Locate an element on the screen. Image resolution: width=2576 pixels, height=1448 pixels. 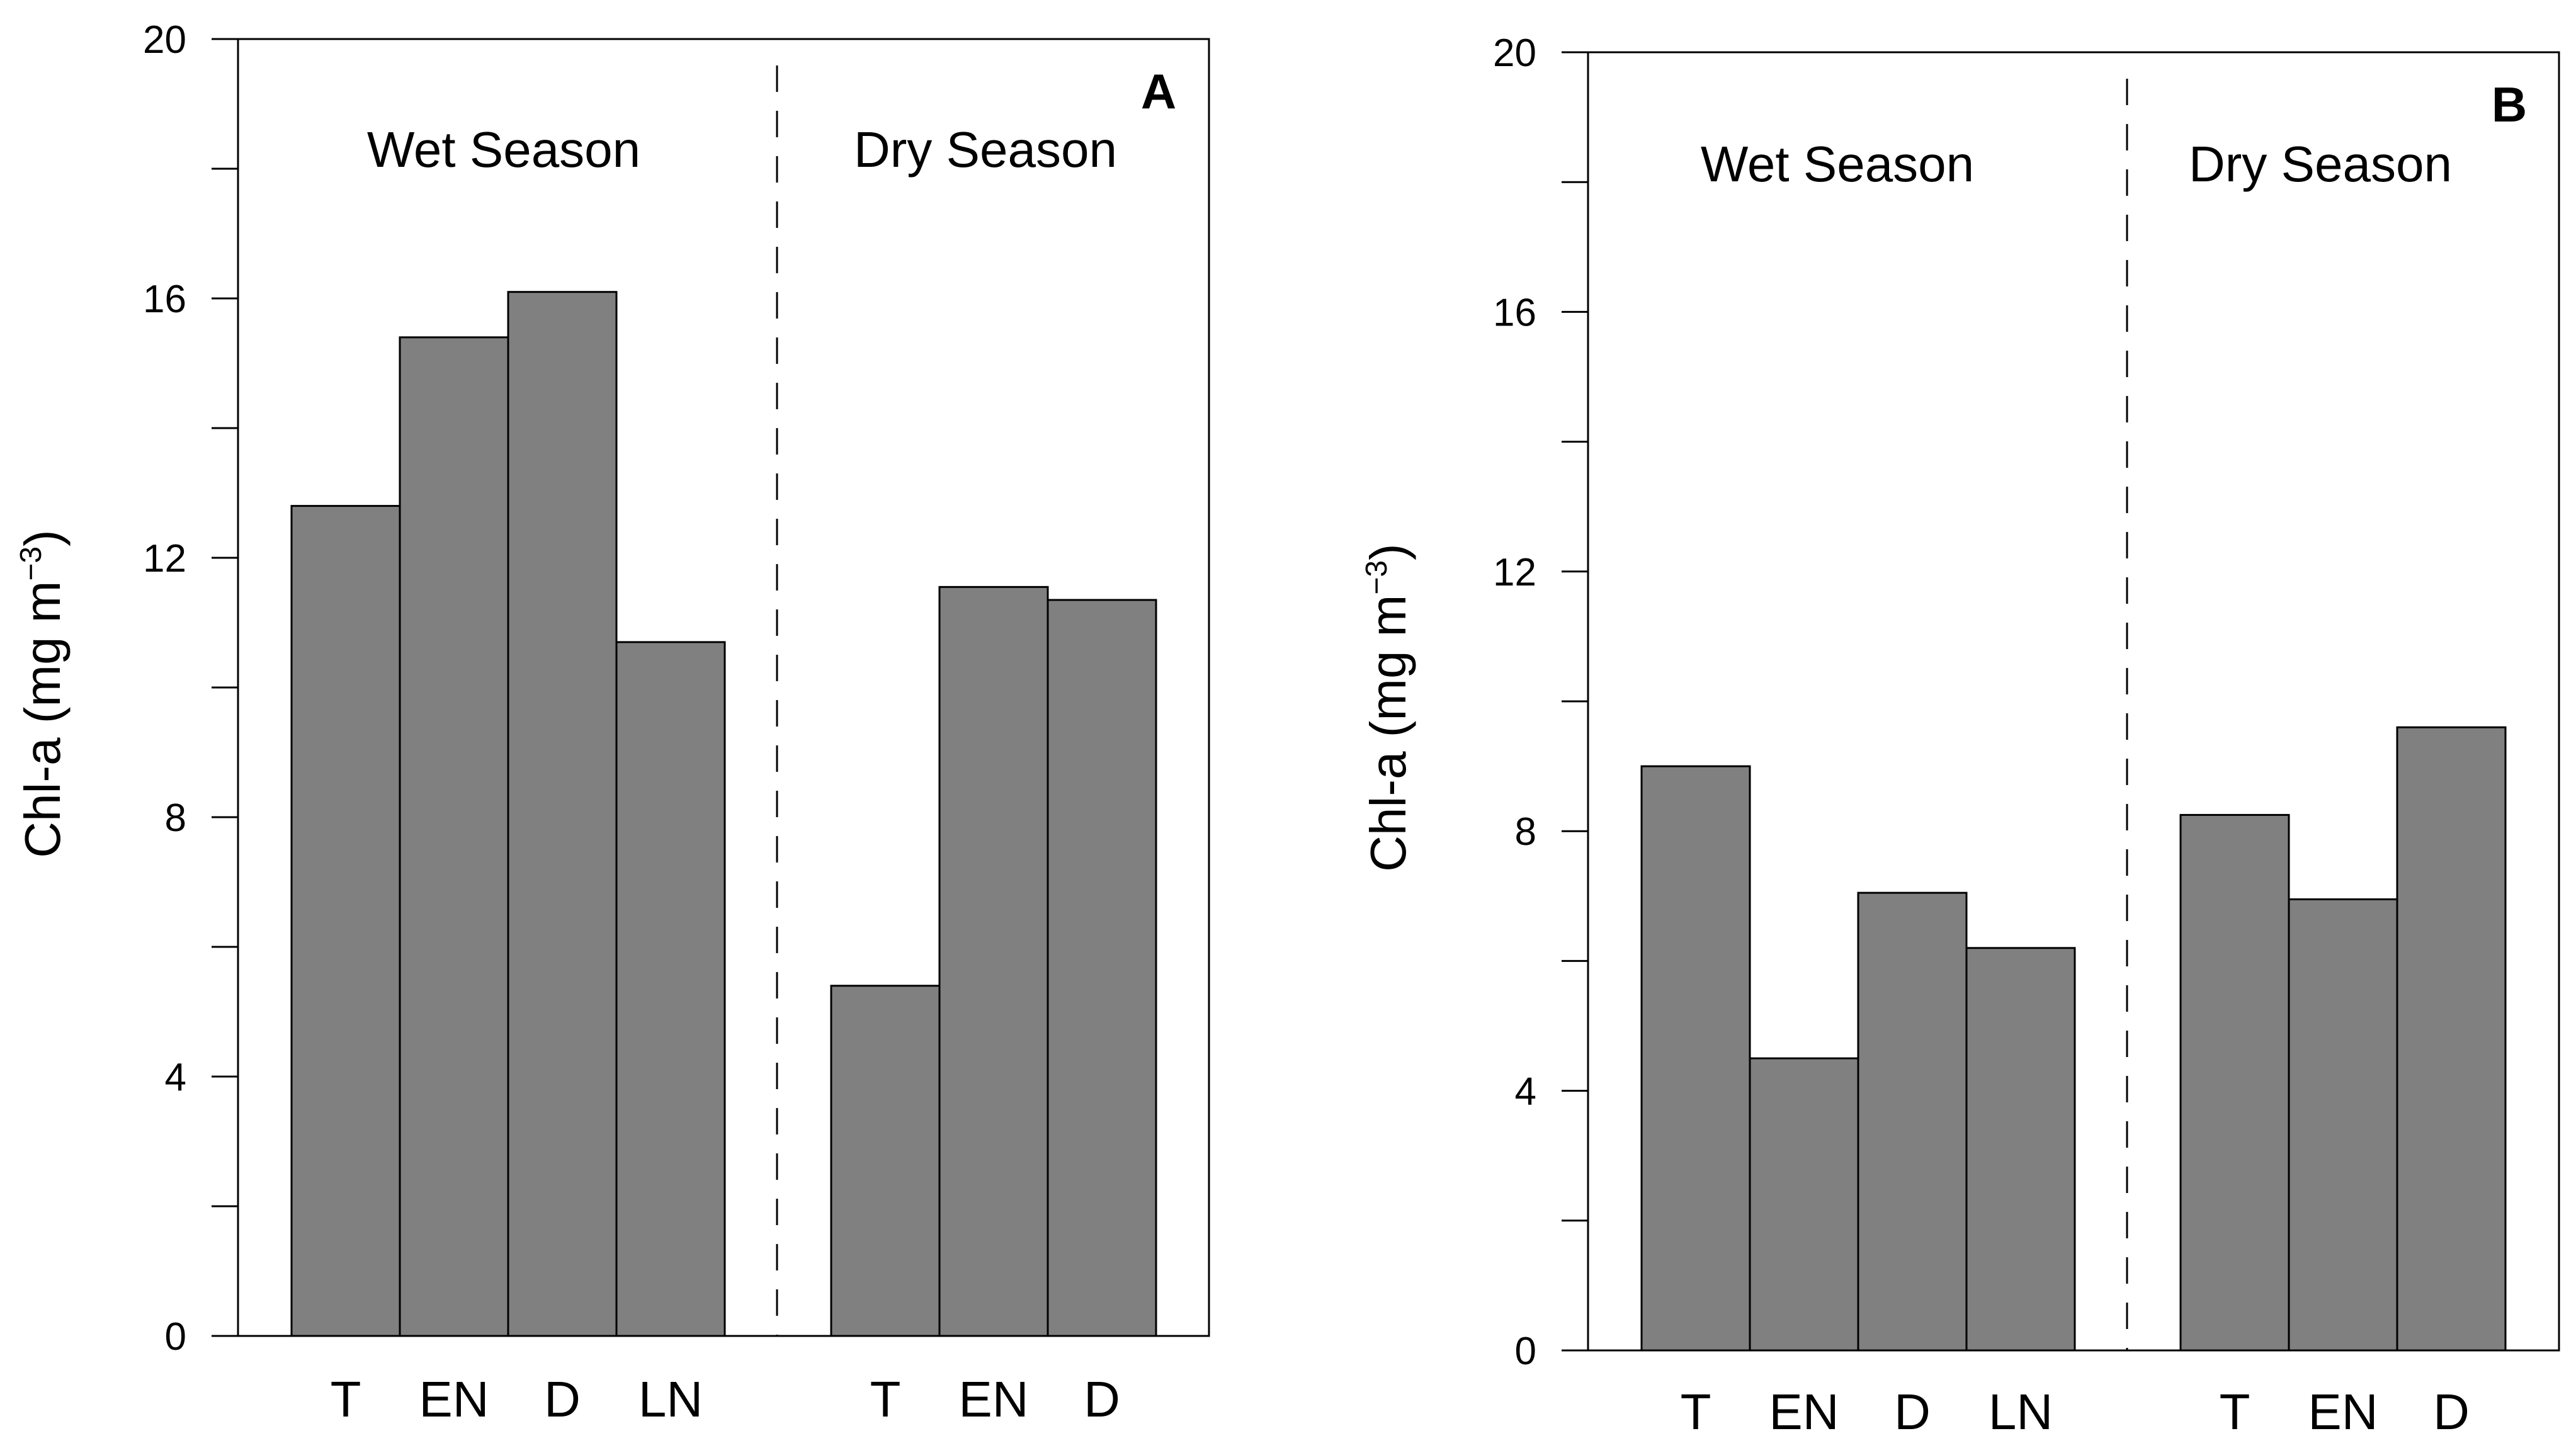
category-label-b-wet-d: D is located at coordinates (1912, 1412).